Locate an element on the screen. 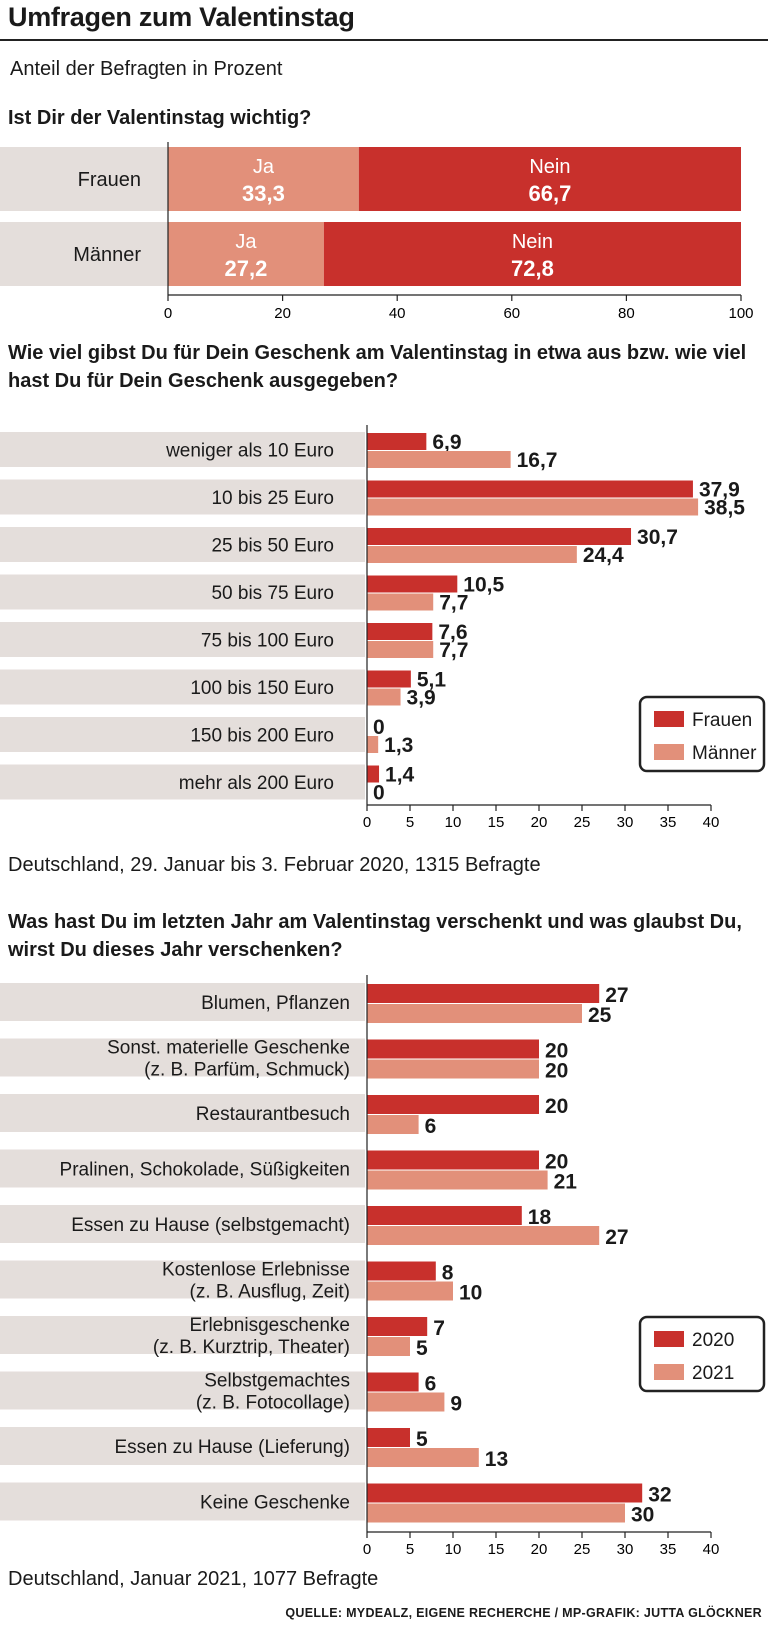  x-tick-label: 80 is located at coordinates (626, 313).